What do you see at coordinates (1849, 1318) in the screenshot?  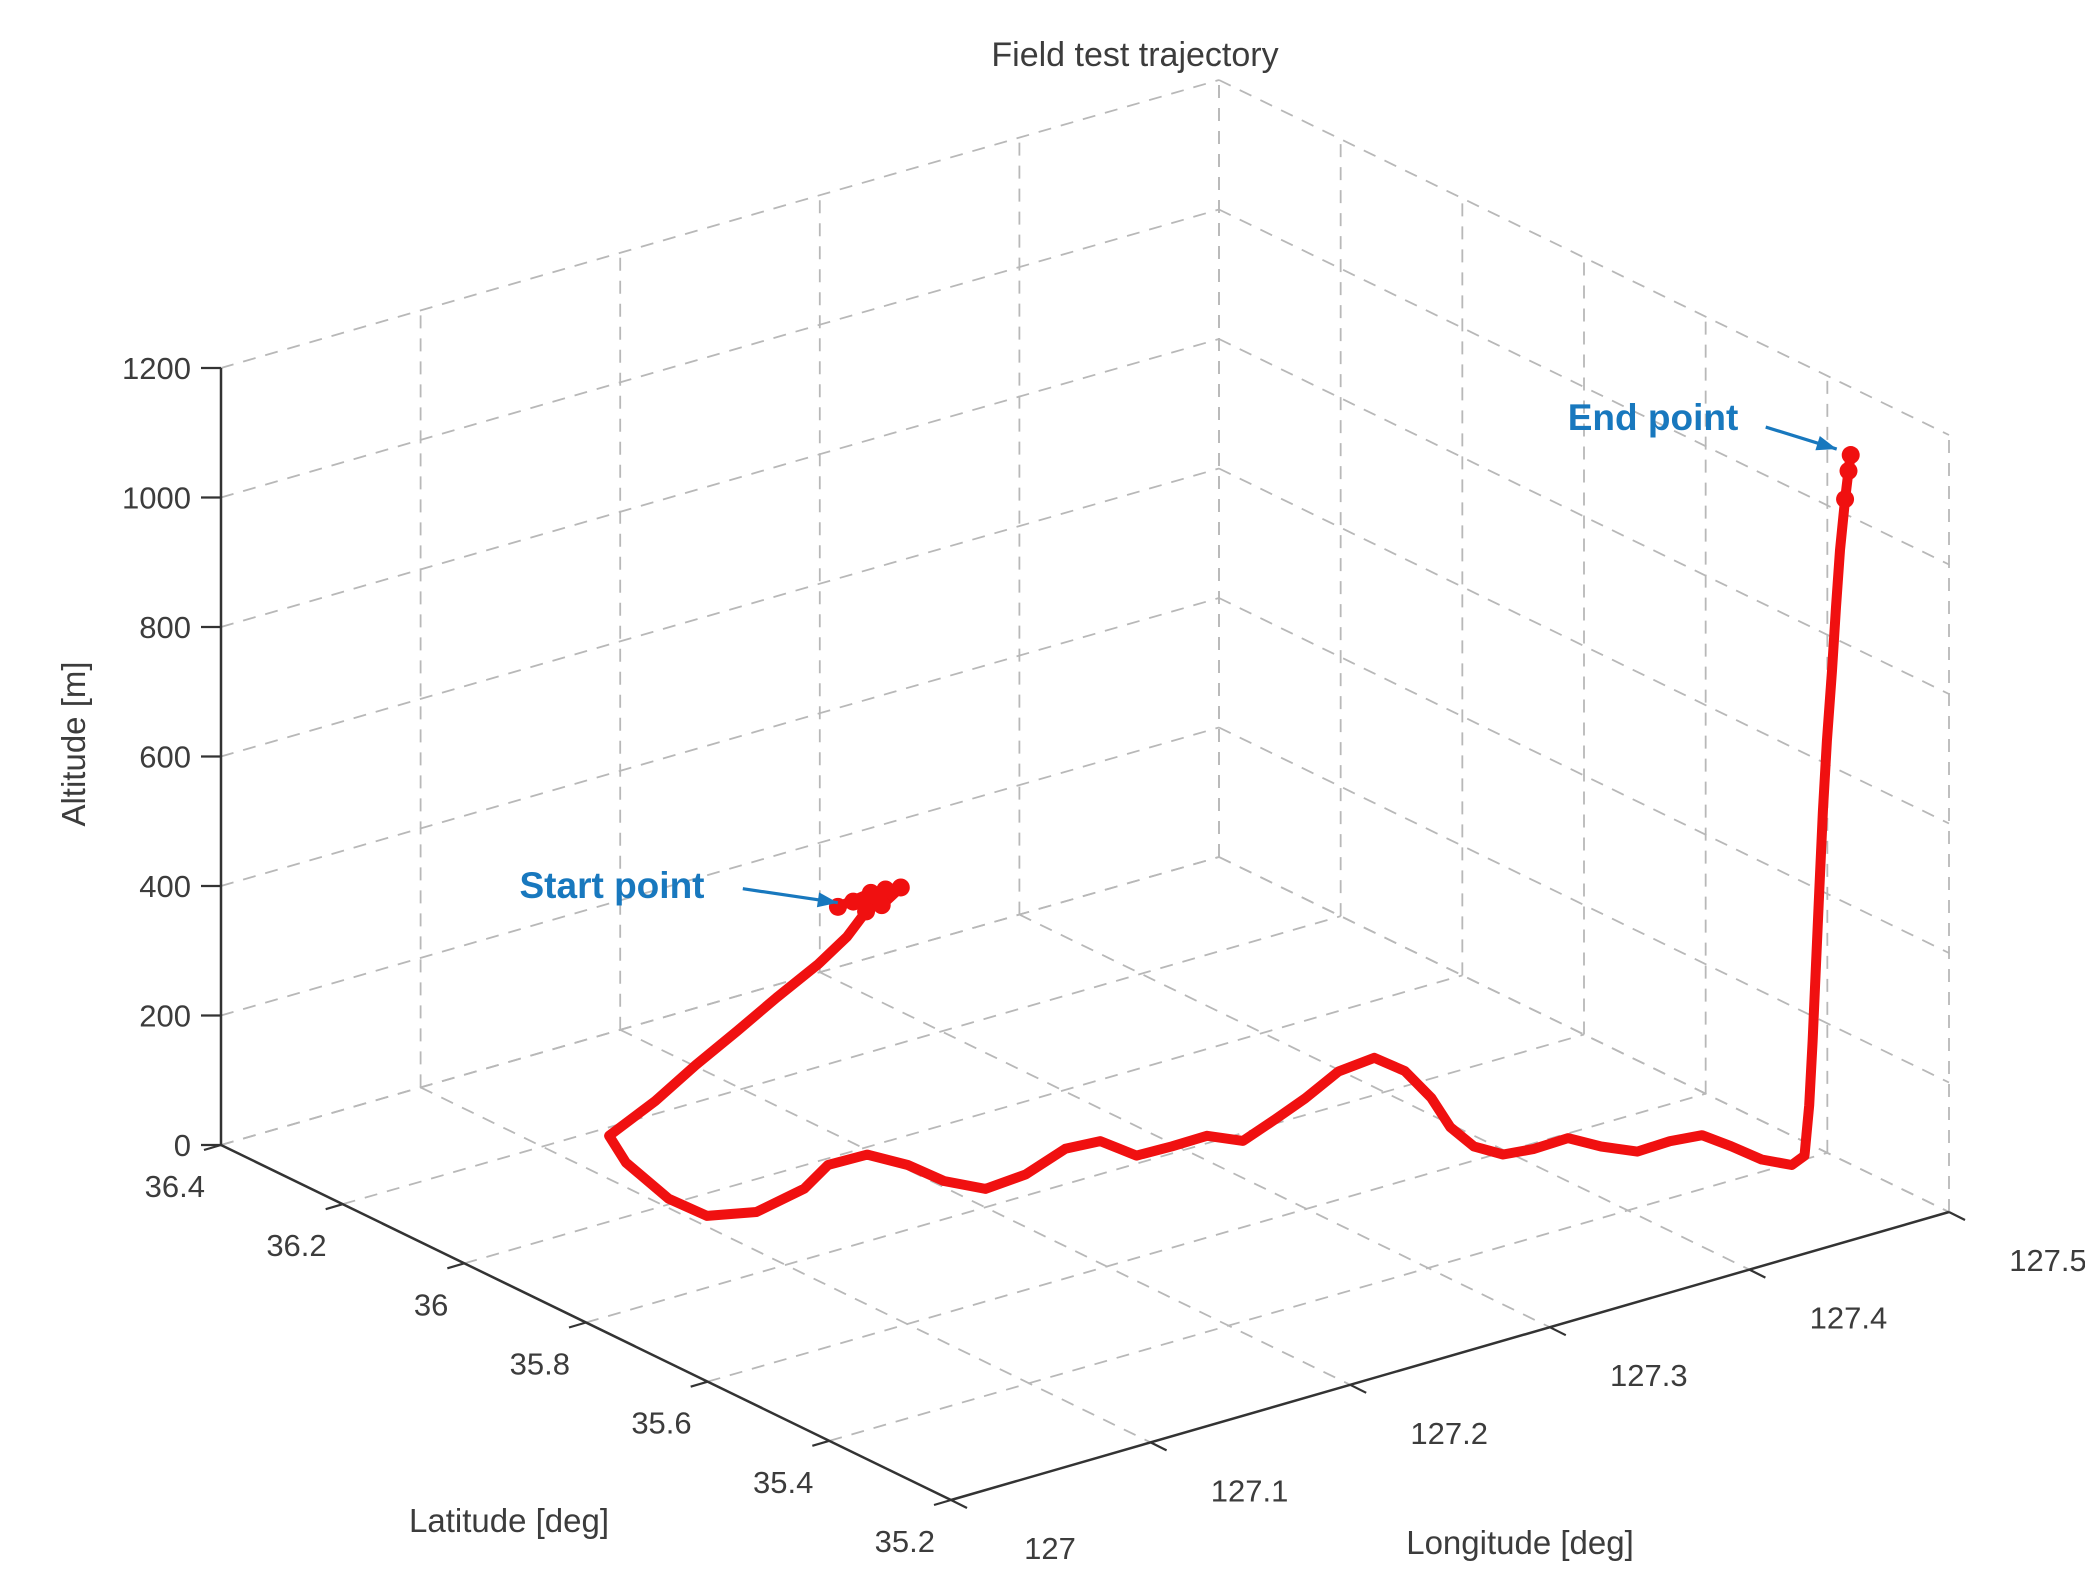 I see `x-tick-label: 127.4` at bounding box center [1849, 1318].